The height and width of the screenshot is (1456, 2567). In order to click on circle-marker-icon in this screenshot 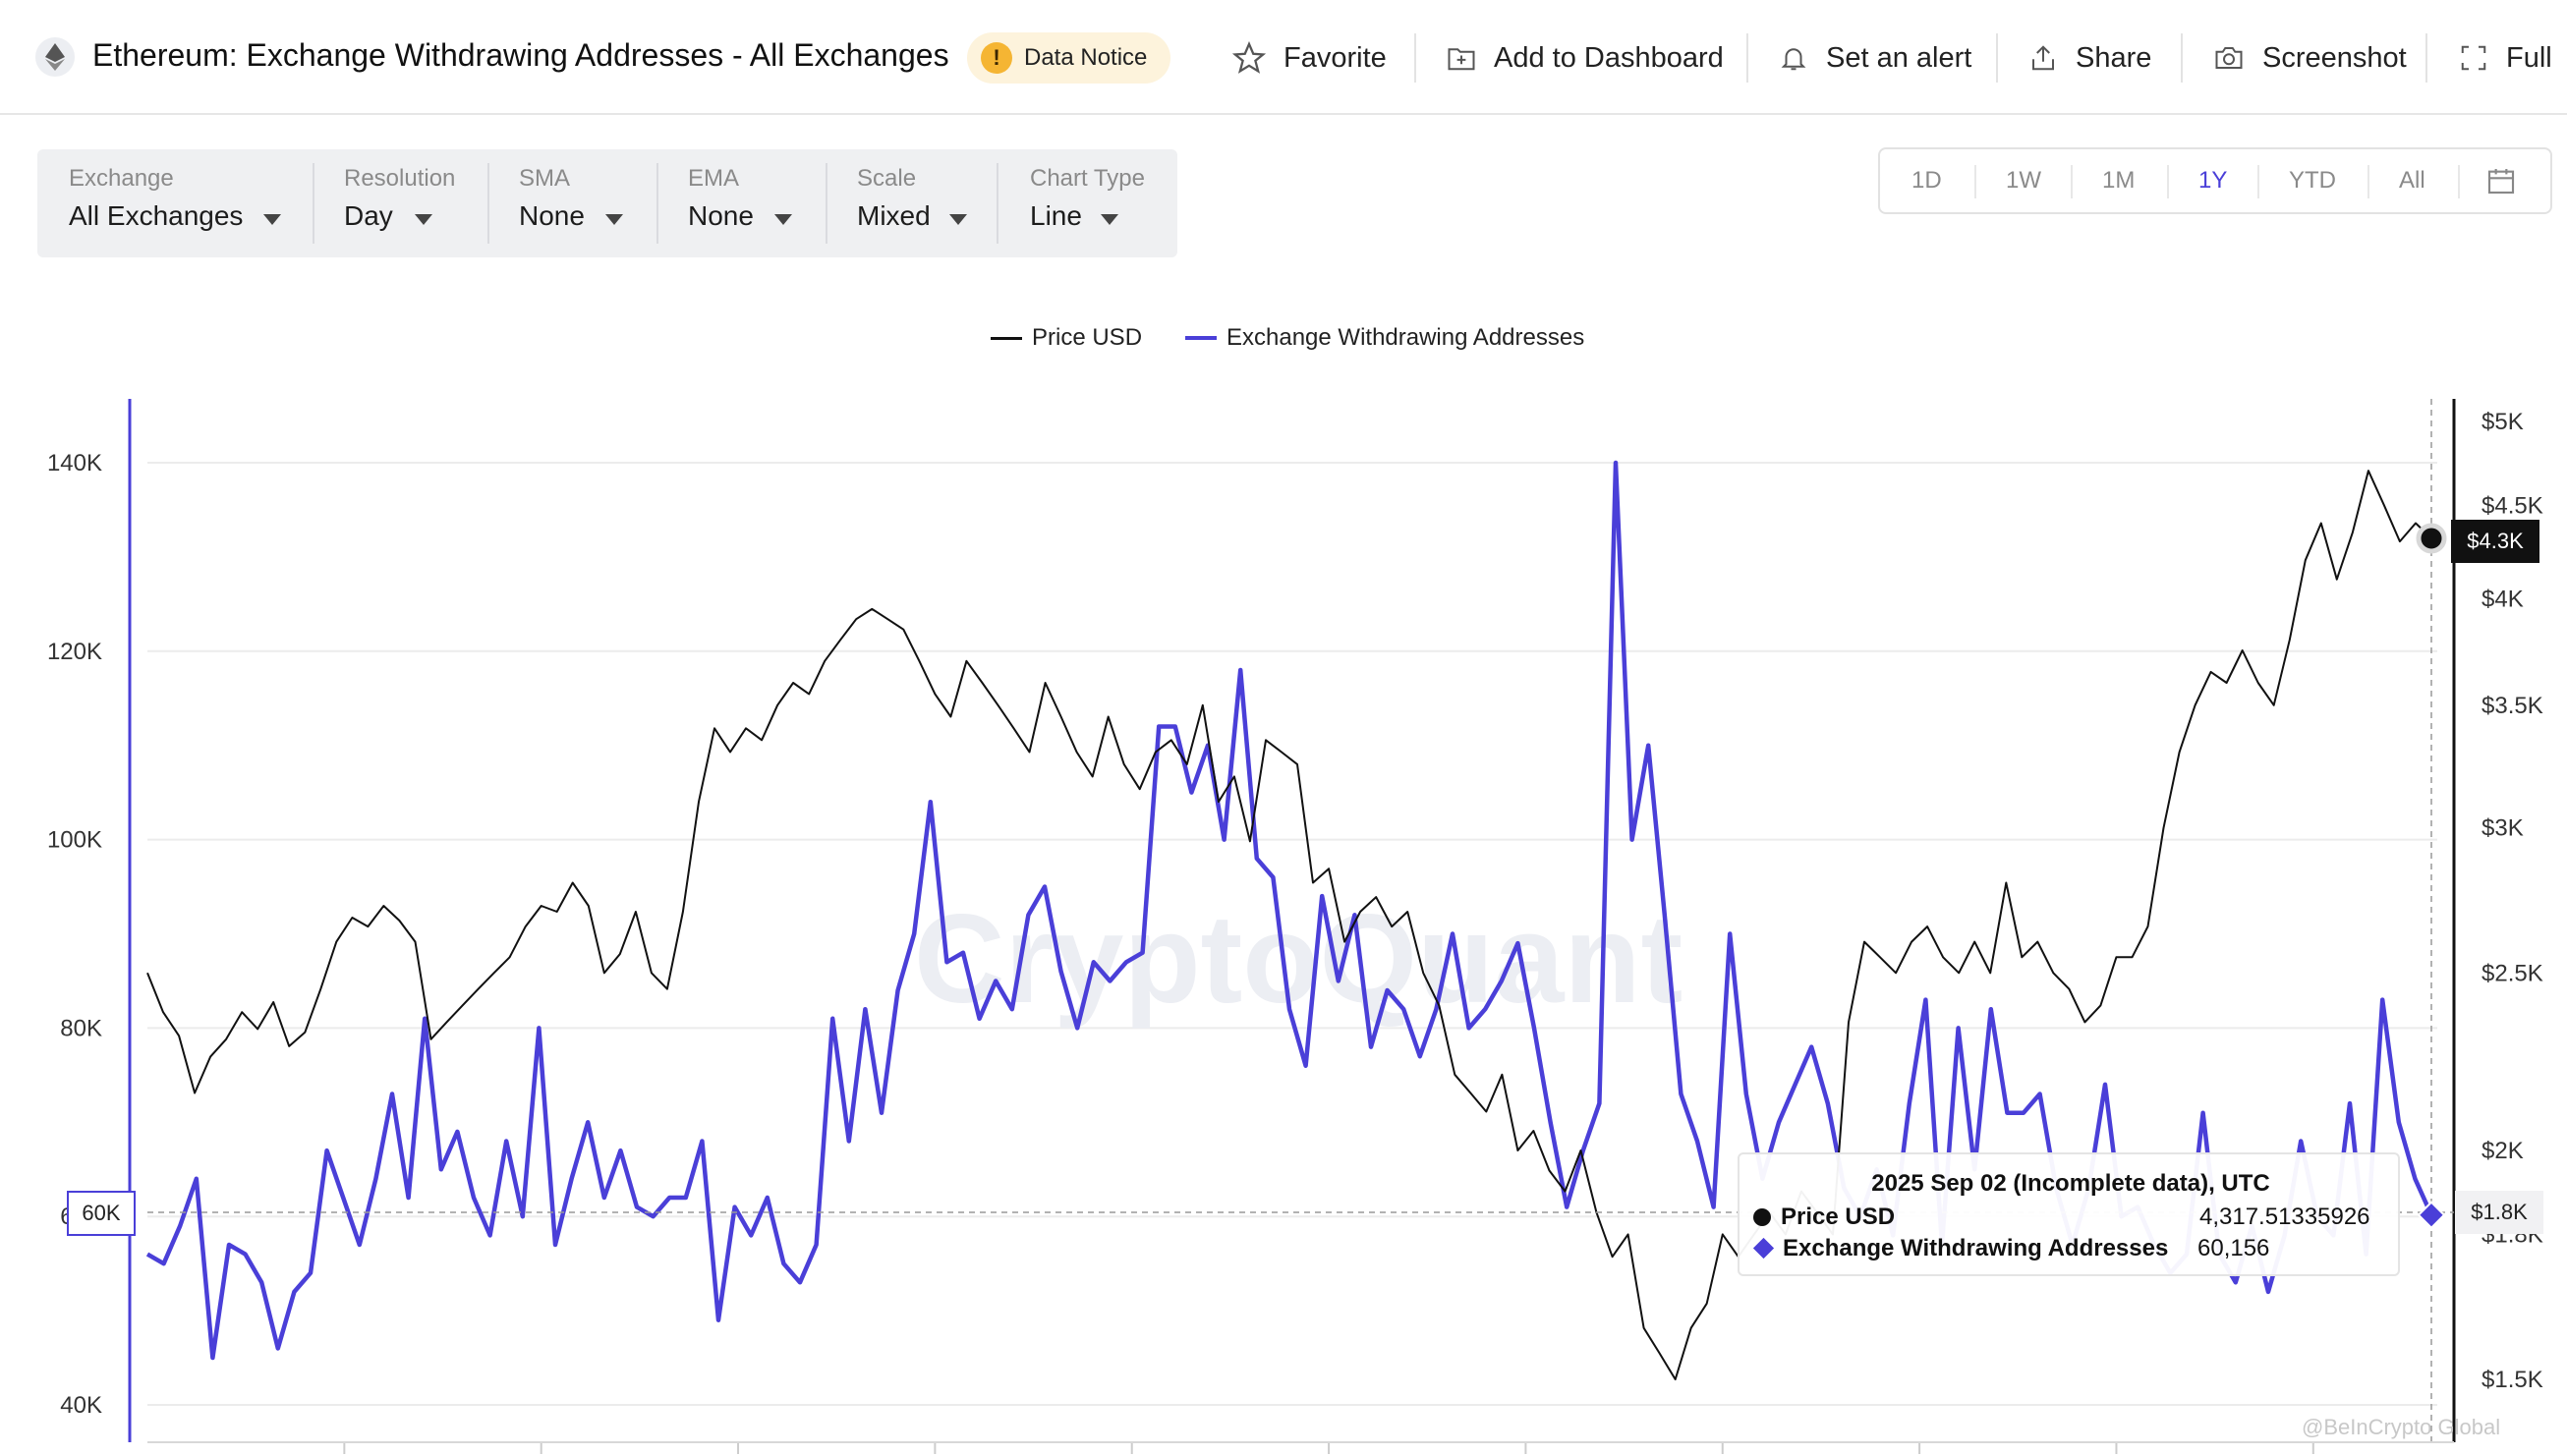, I will do `click(1762, 1217)`.